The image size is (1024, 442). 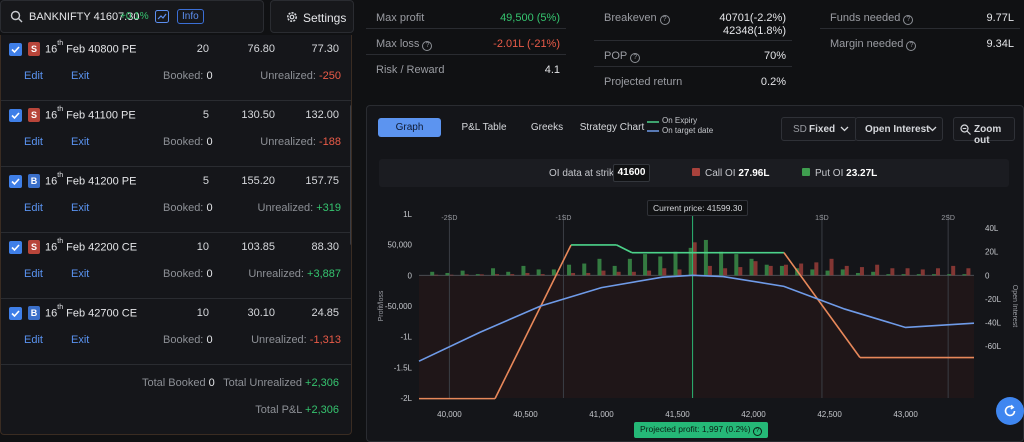 I want to click on leg-entry-price: 103.85, so click(x=258, y=247).